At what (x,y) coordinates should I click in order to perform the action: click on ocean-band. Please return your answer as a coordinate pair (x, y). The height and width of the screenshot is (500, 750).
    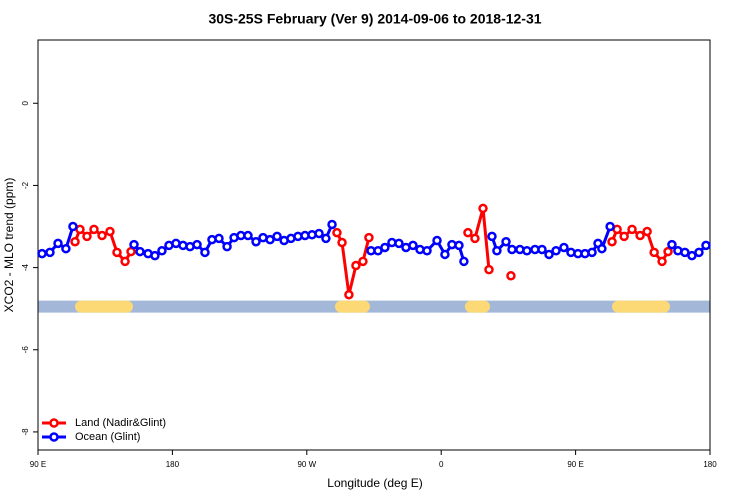
    Looking at the image, I should click on (374, 306).